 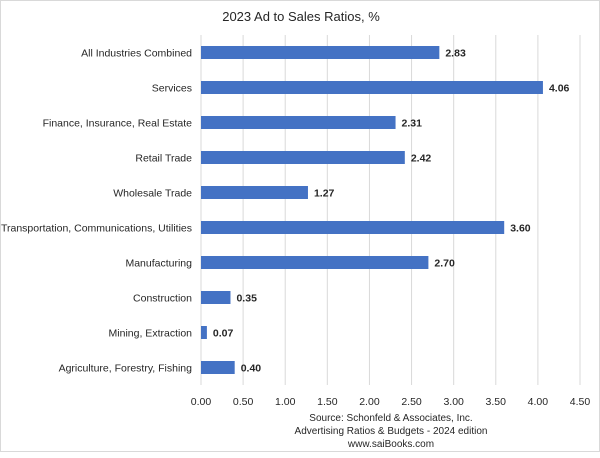 I want to click on source-line-1: Source: Schonfeld & Associates, Inc., so click(x=390, y=418).